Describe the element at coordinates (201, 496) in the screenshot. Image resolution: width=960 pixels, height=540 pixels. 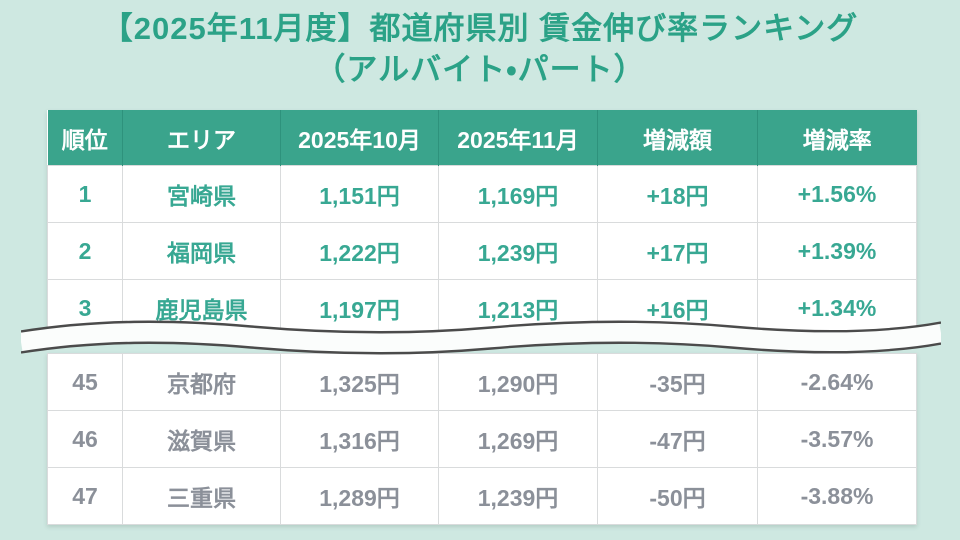
I see `area-cell: 三重県` at that location.